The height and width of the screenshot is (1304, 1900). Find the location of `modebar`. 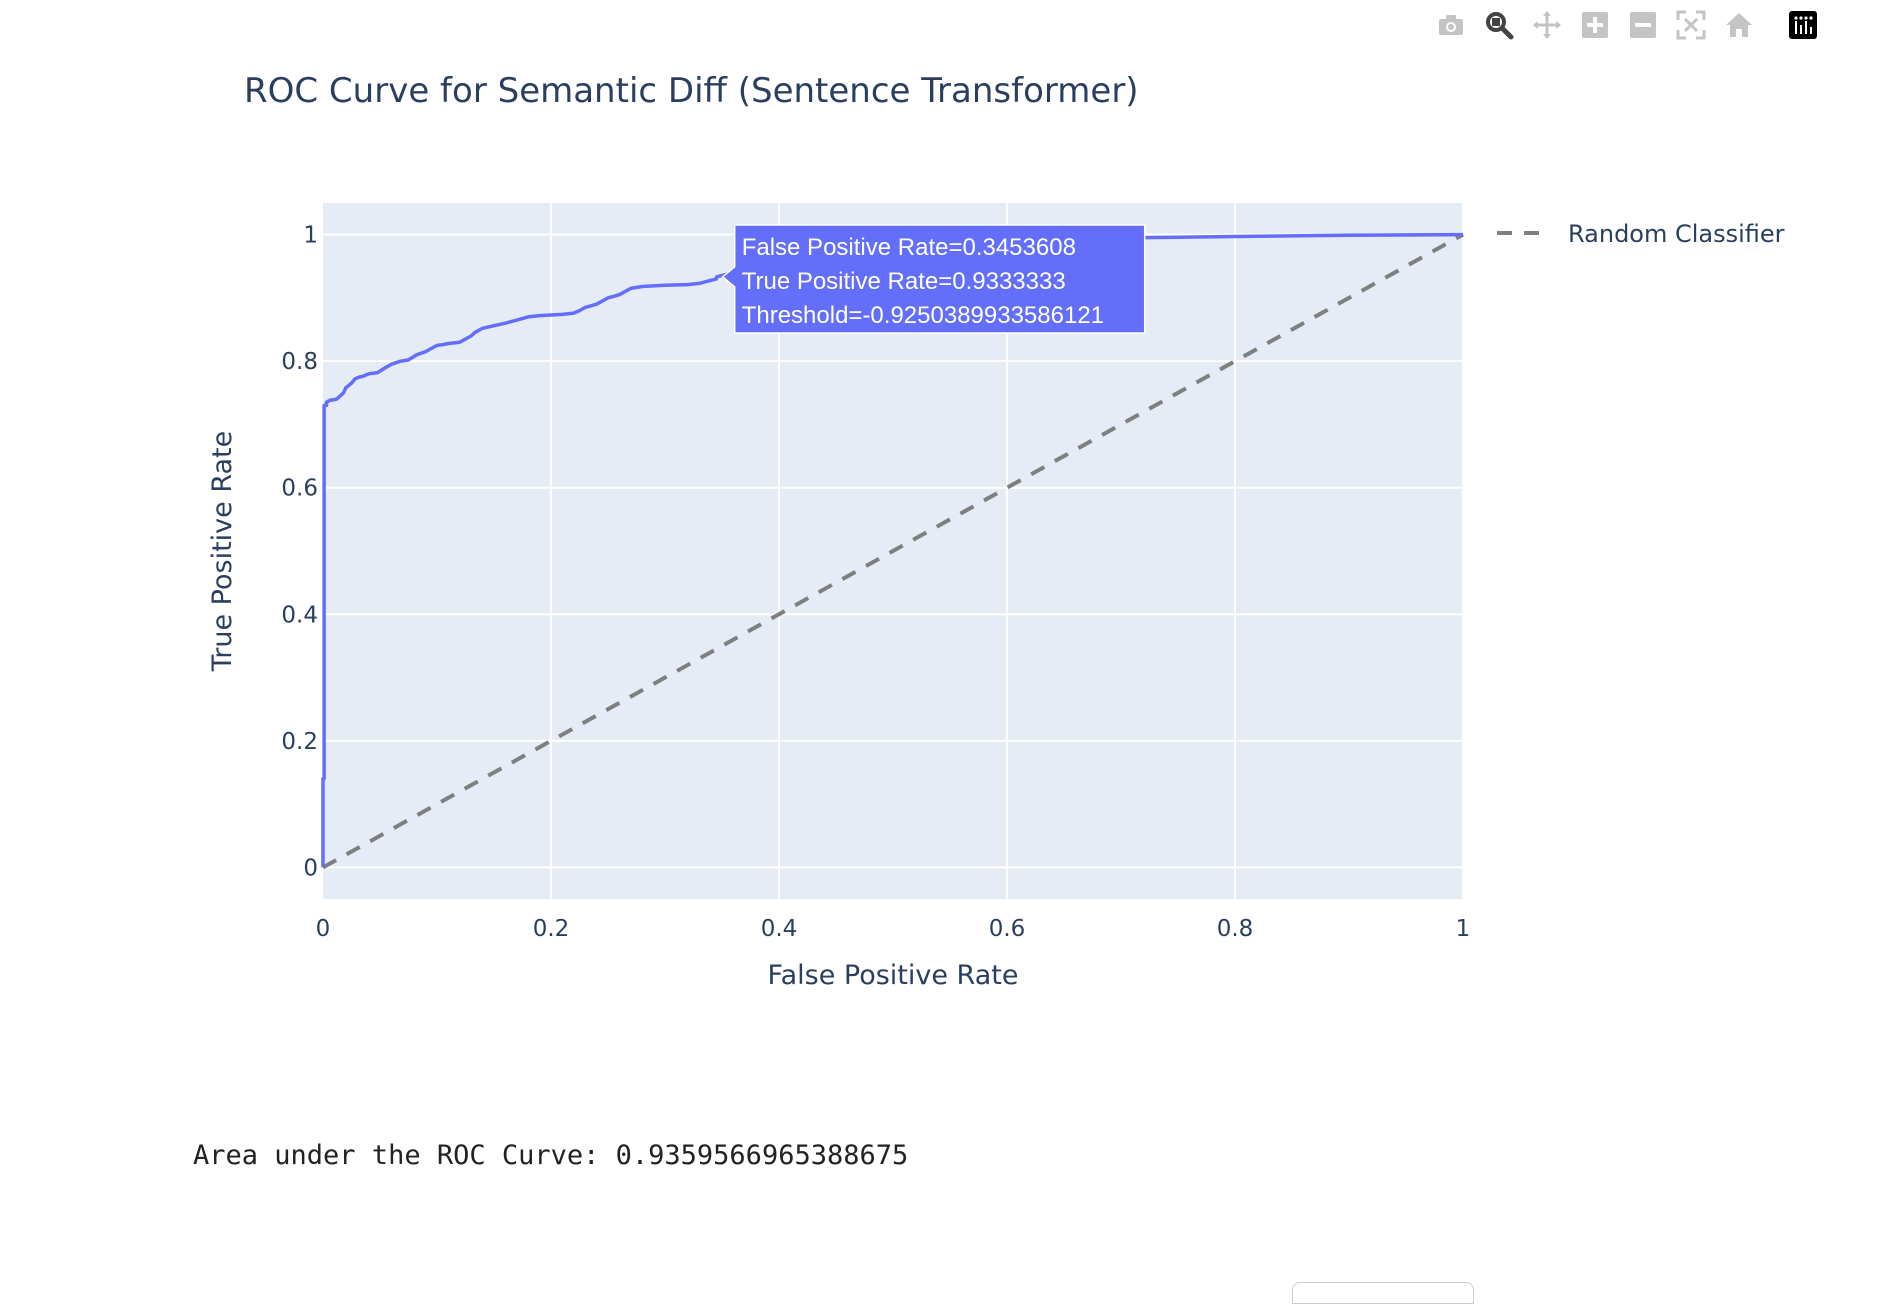

modebar is located at coordinates (1627, 25).